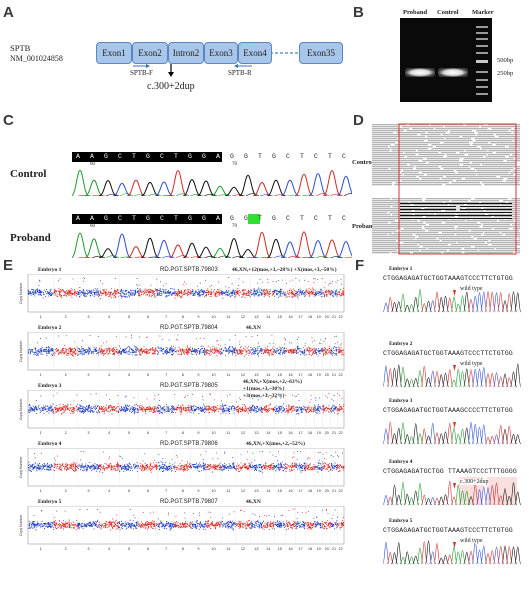  What do you see at coordinates (272, 382) in the screenshot?
I see `cnv-embryo-karyotype: 46,XN,+X(mos,+2,~63%)` at bounding box center [272, 382].